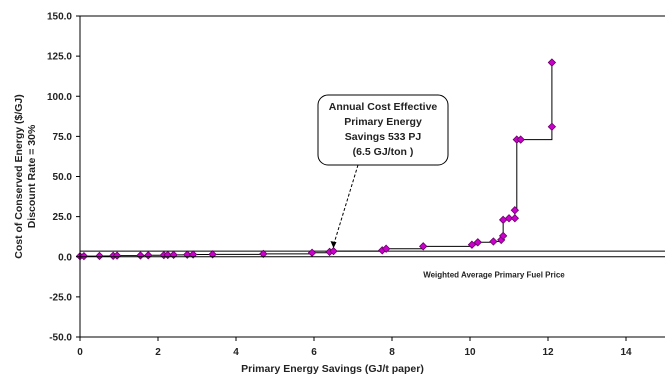 This screenshot has height=375, width=666. What do you see at coordinates (346, 205) in the screenshot?
I see `annotation-arrow-line` at bounding box center [346, 205].